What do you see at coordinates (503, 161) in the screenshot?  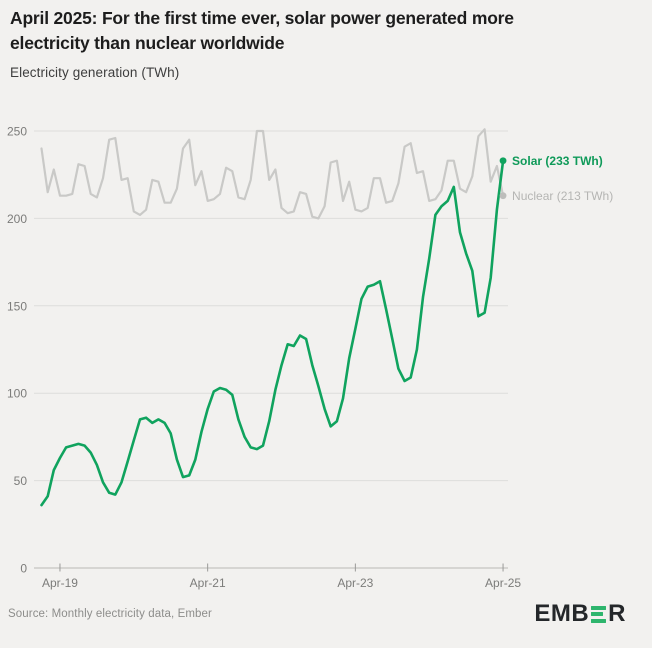 I see `solar-end-dot` at bounding box center [503, 161].